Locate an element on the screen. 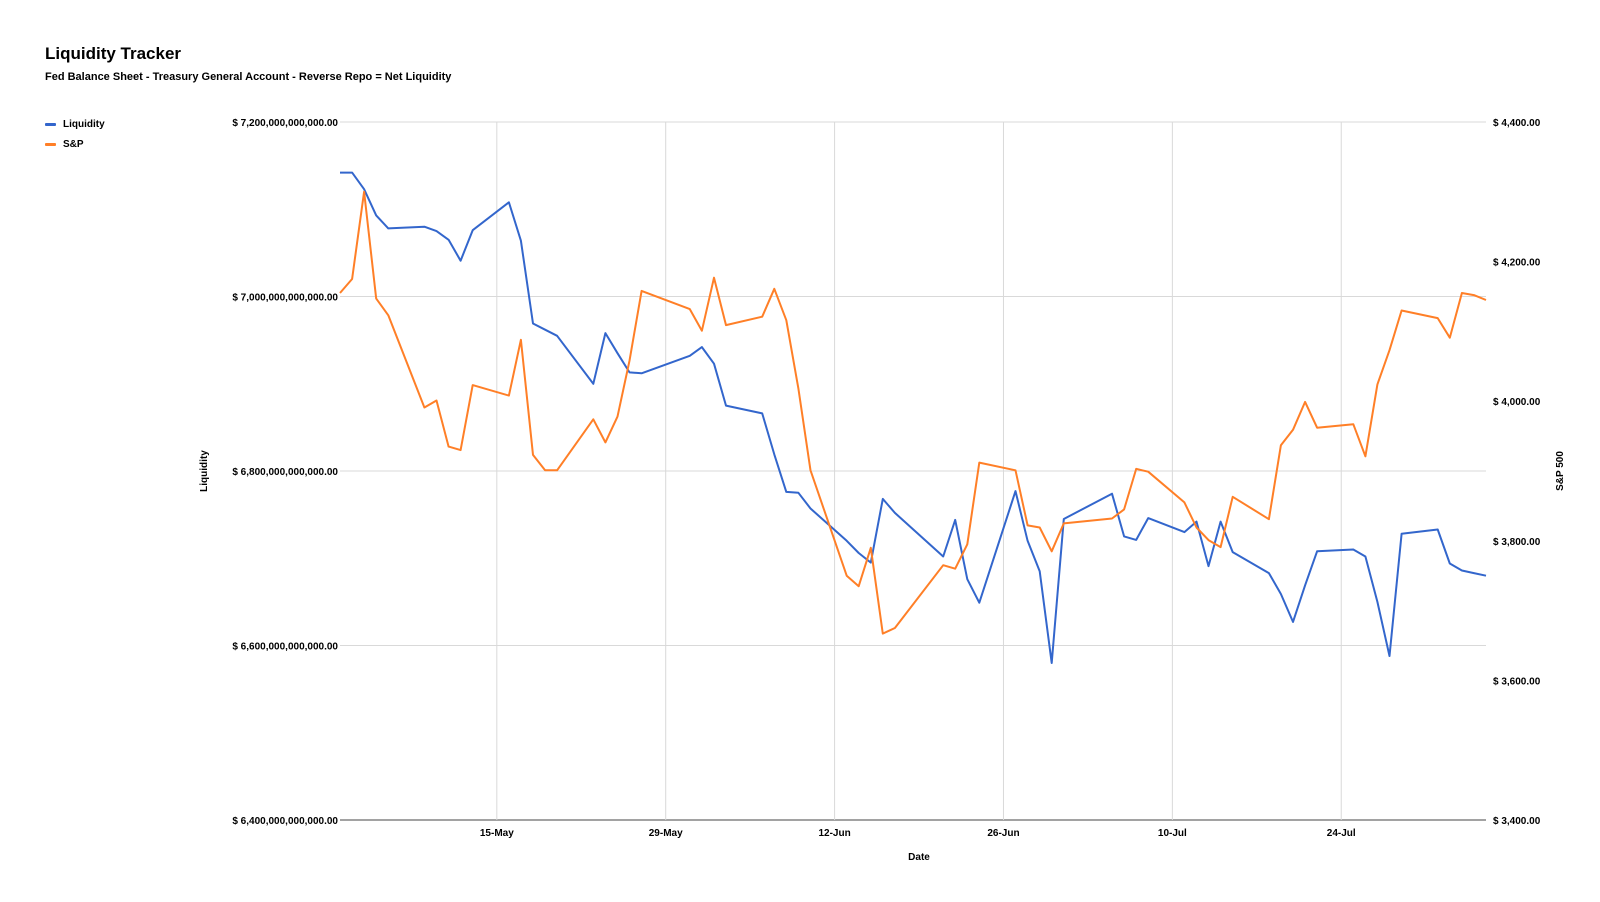 The height and width of the screenshot is (902, 1600). y-axis-title-left: Liquidity is located at coordinates (204, 471).